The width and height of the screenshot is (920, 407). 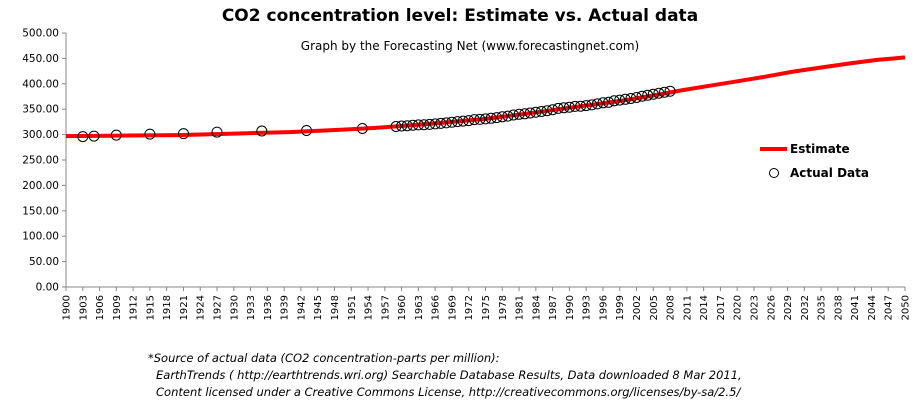 I want to click on x-tick-label: 2002, so click(x=637, y=307).